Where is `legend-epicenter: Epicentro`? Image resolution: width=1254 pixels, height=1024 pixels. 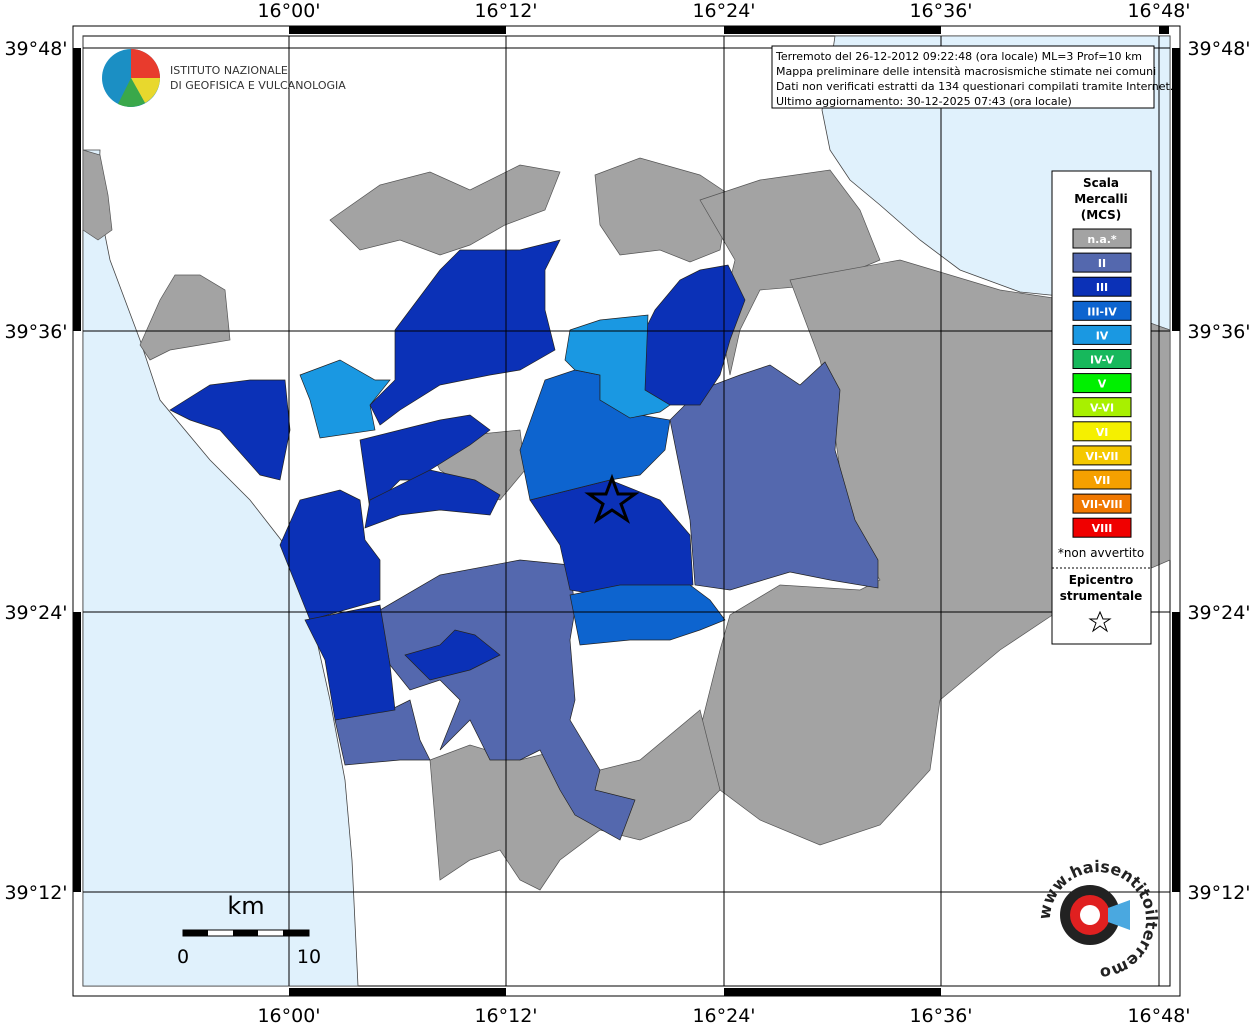 legend-epicenter: Epicentro is located at coordinates (1101, 580).